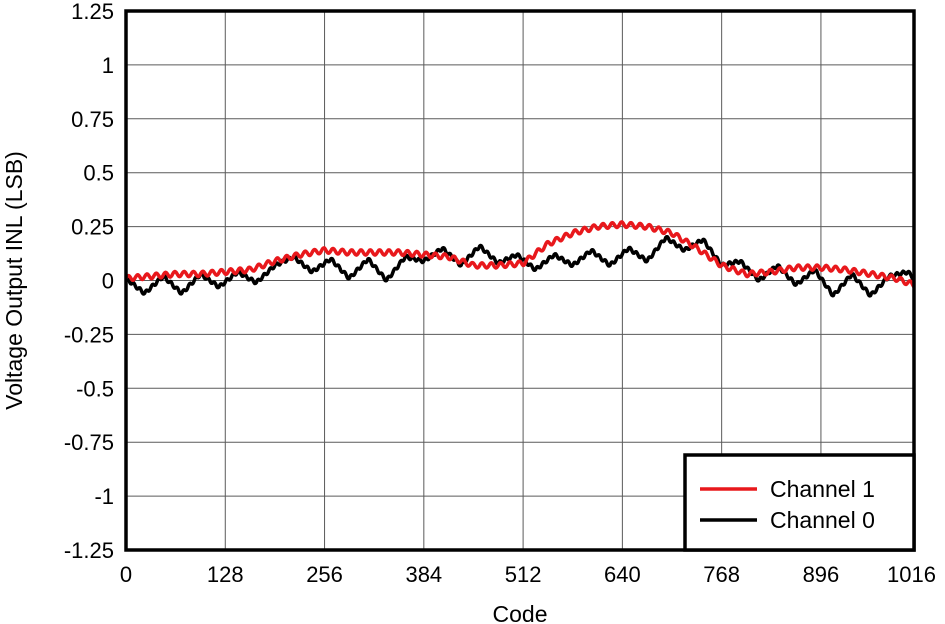 The width and height of the screenshot is (945, 624). Describe the element at coordinates (721, 574) in the screenshot. I see `x-tick-label: 768` at that location.